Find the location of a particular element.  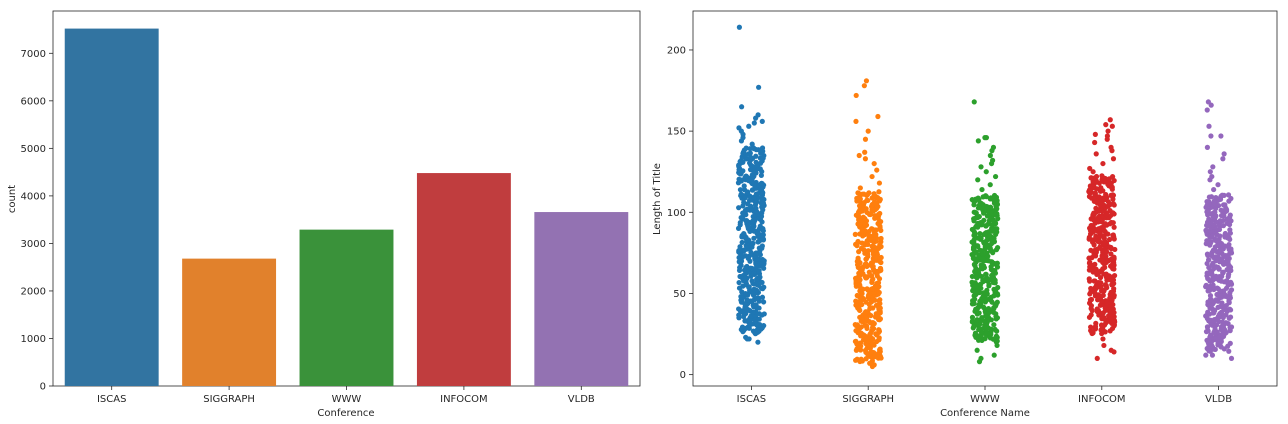

strip-series-www is located at coordinates (985, 232).